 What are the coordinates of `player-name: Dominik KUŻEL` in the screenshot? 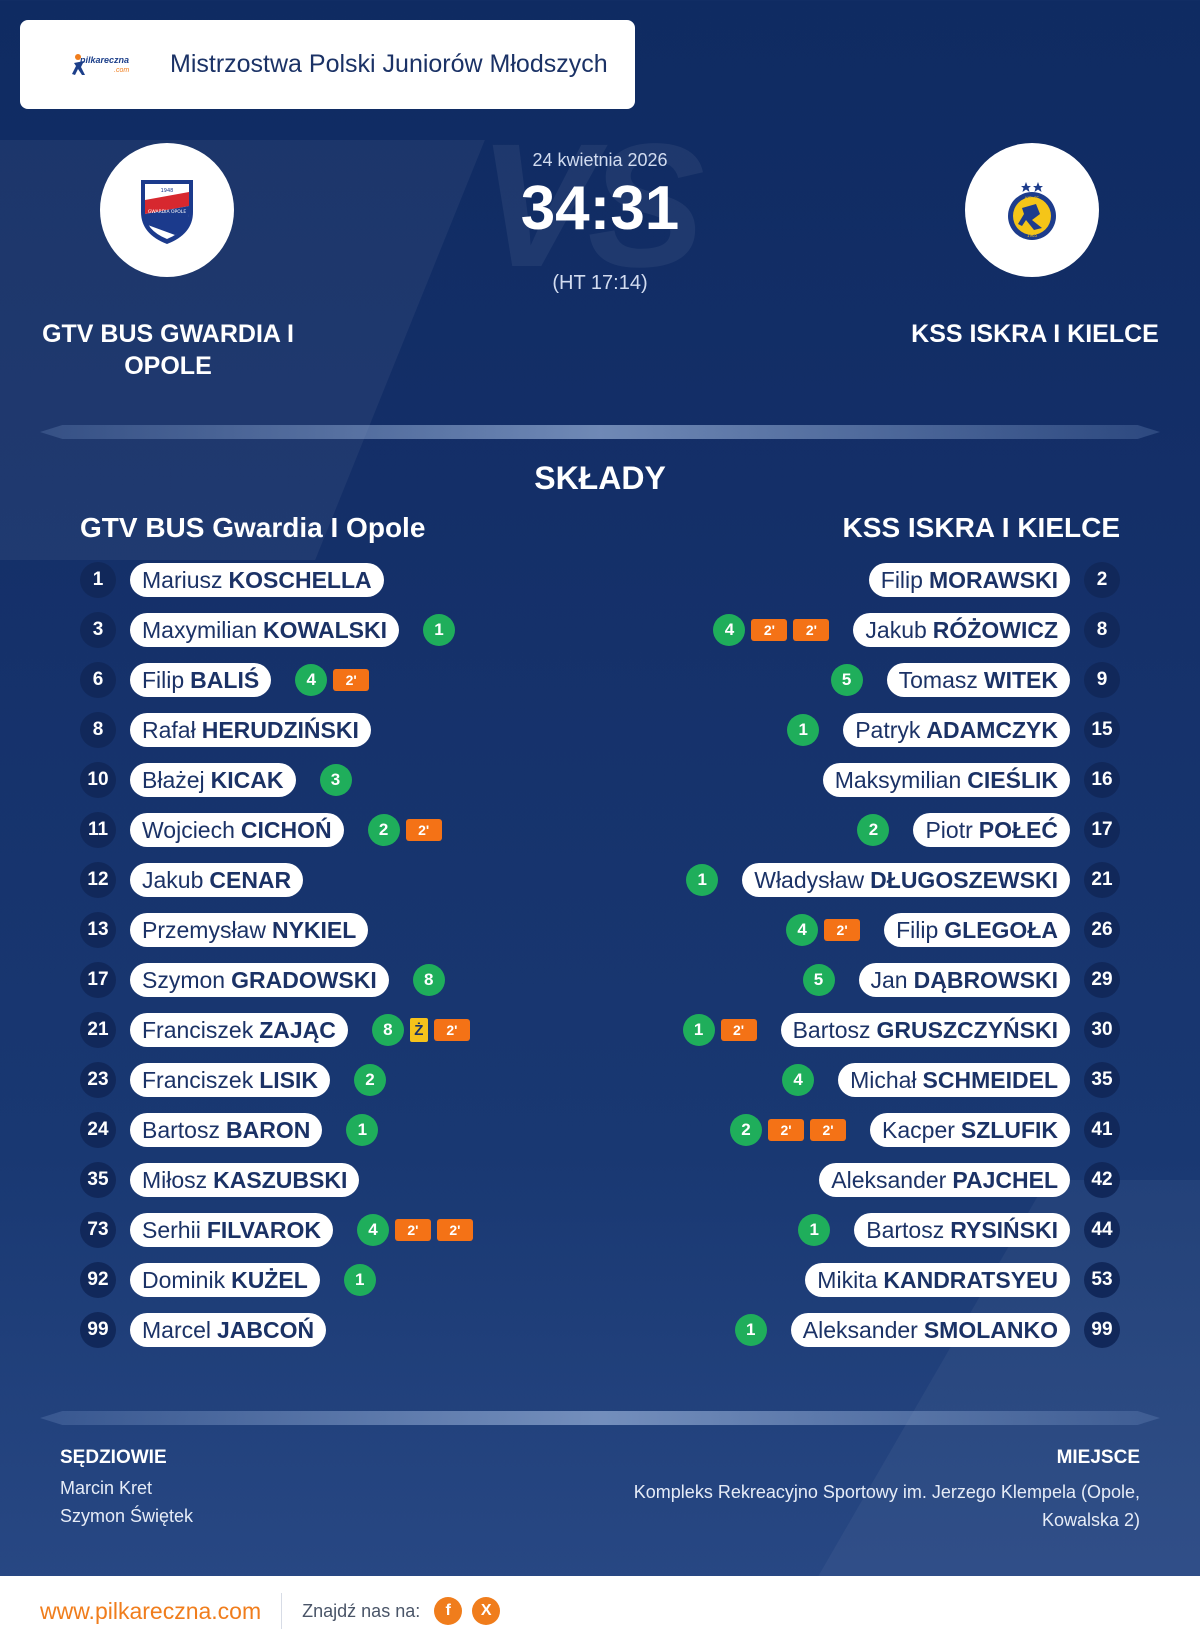 It's located at (225, 1280).